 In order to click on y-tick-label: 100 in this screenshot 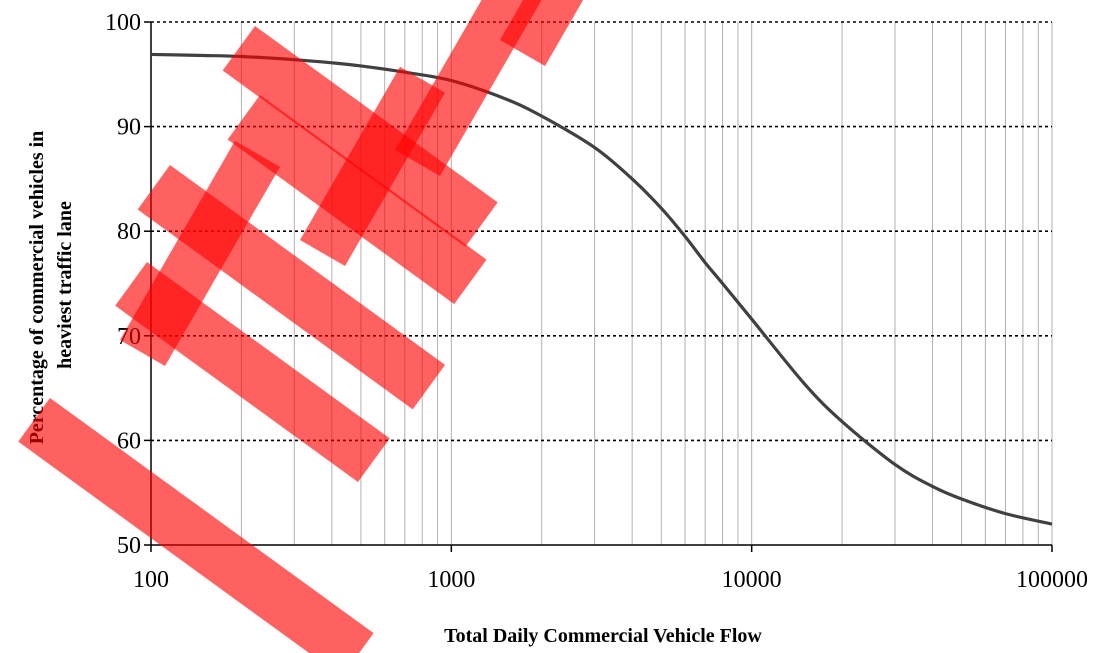, I will do `click(123, 23)`.